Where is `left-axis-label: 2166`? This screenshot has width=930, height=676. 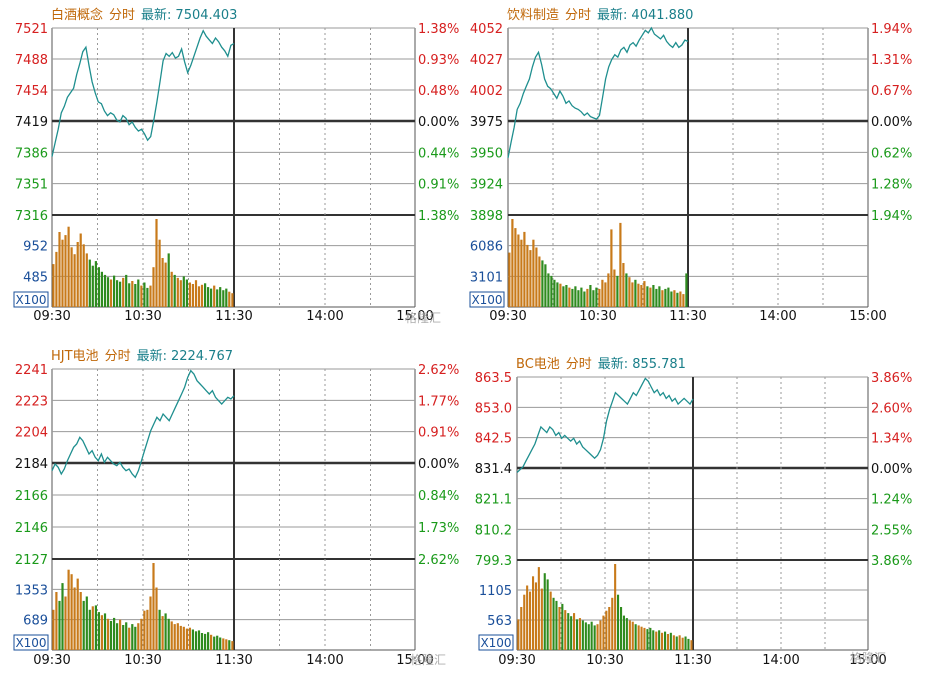
left-axis-label: 2166 is located at coordinates (31, 496).